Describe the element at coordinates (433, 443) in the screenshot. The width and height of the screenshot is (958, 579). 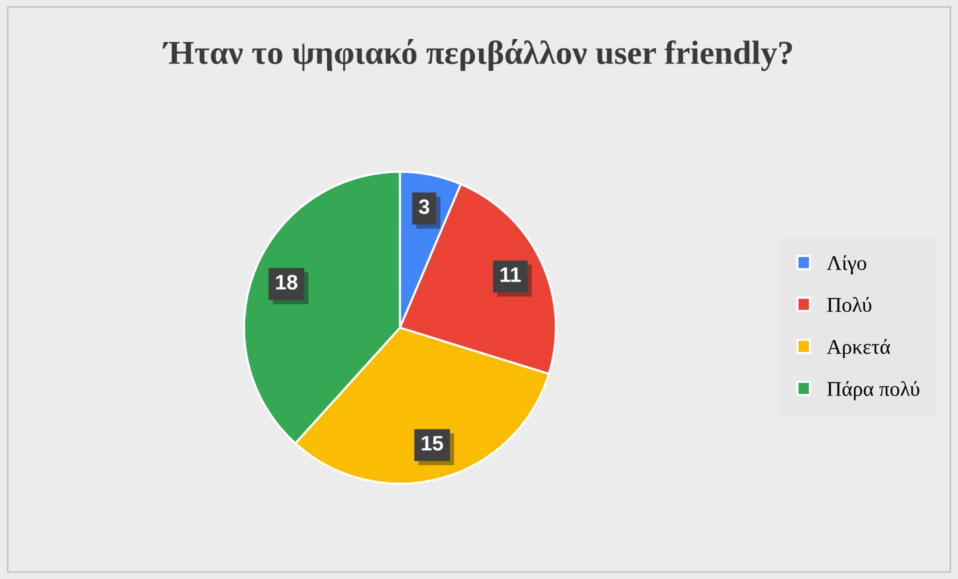
I see `data-label: 15` at that location.